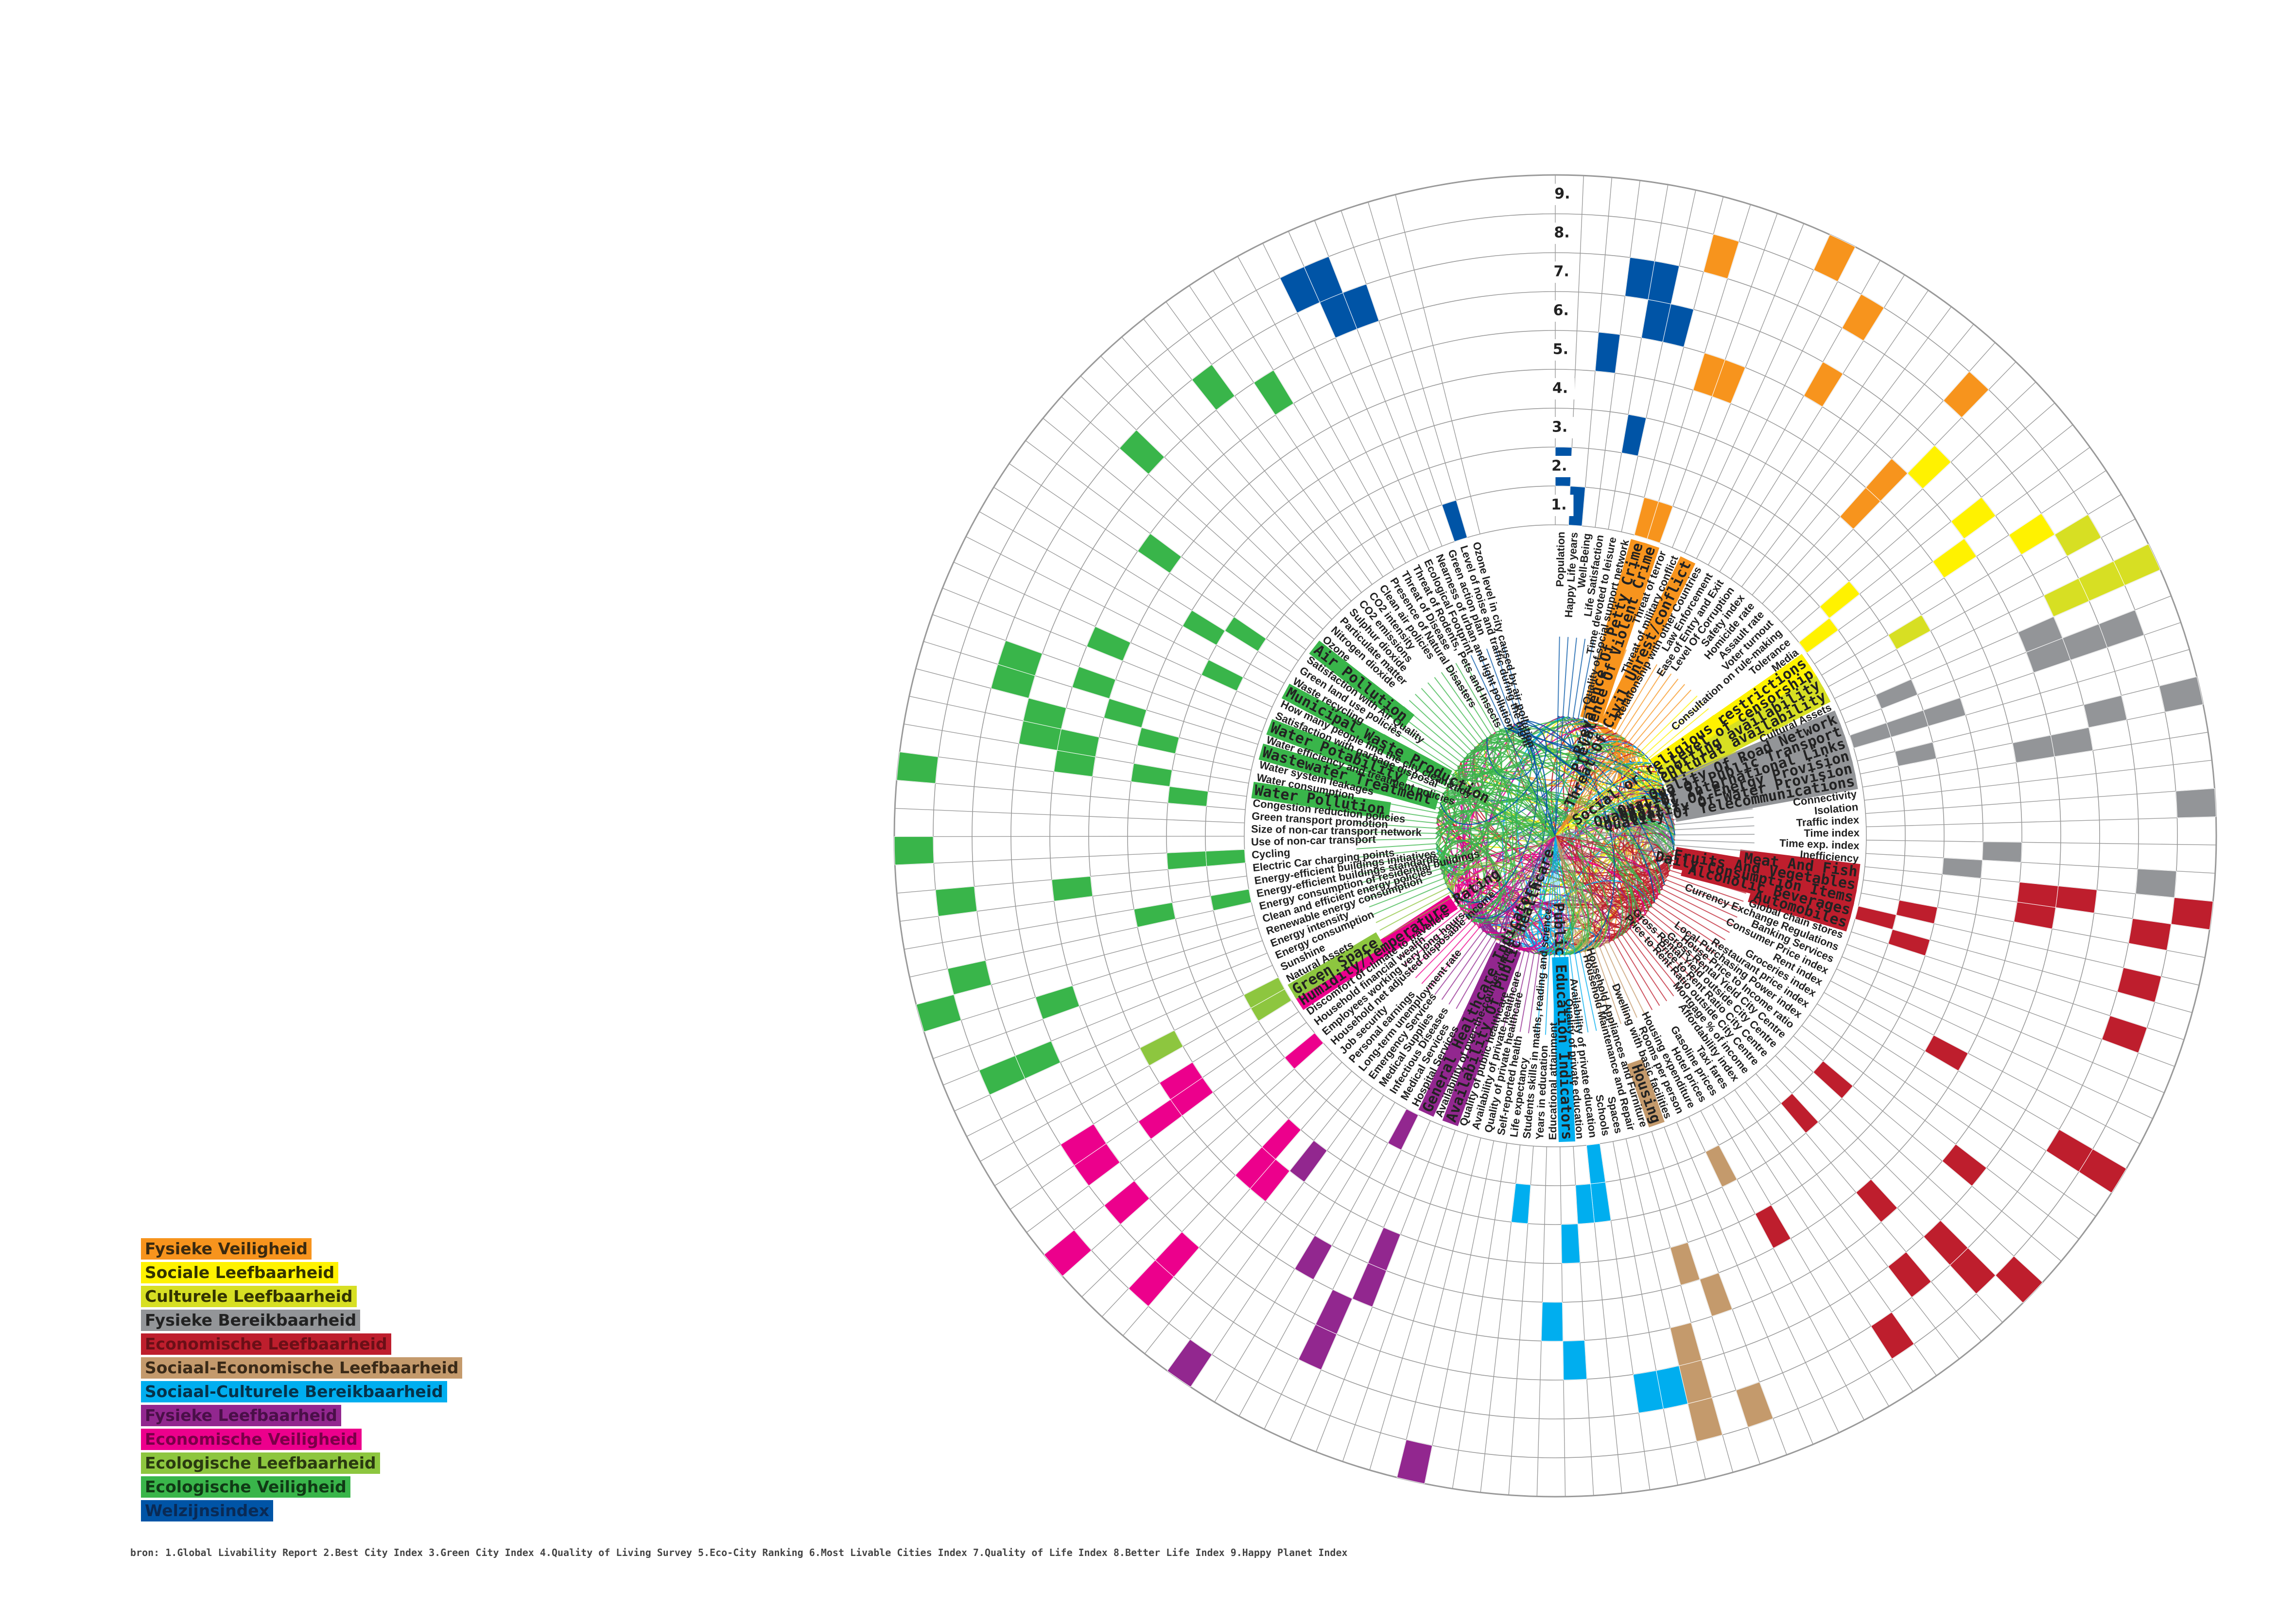  Describe the element at coordinates (1560, 559) in the screenshot. I see `indicator-label: Population` at that location.